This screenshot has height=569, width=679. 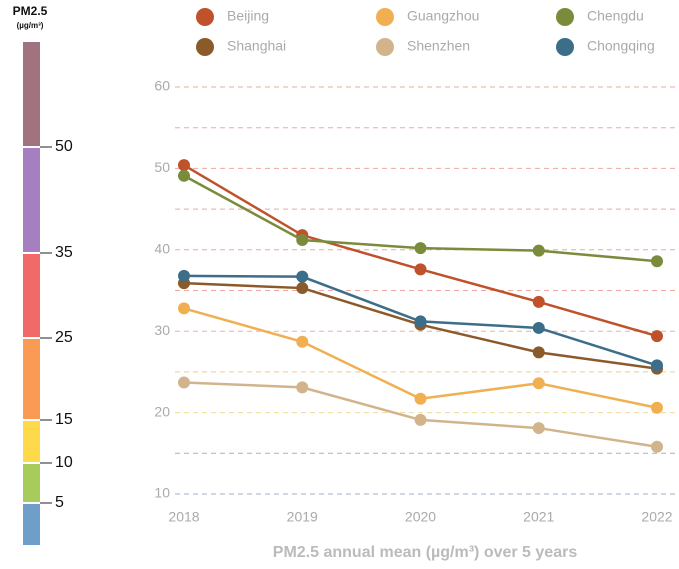 What do you see at coordinates (162, 167) in the screenshot?
I see `y-tick-label: 50` at bounding box center [162, 167].